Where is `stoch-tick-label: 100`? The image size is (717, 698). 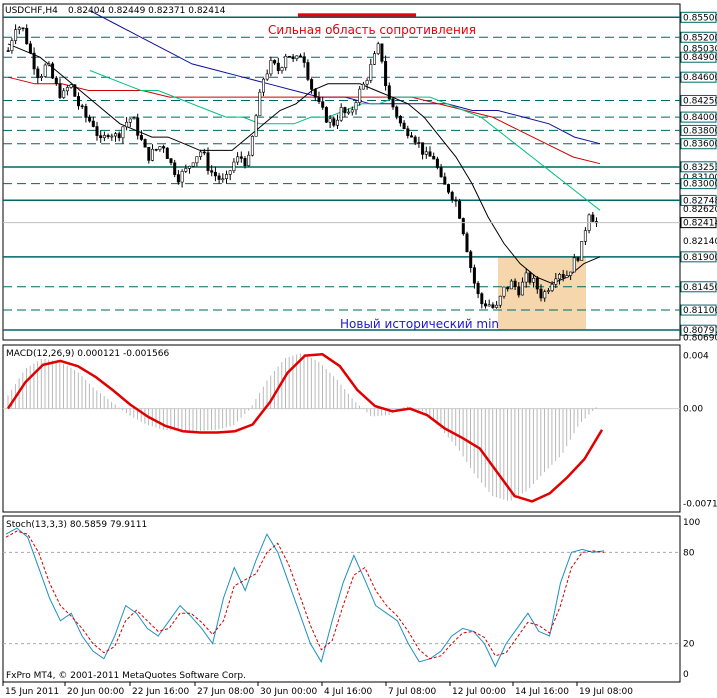
stoch-tick-label: 100 is located at coordinates (691, 523).